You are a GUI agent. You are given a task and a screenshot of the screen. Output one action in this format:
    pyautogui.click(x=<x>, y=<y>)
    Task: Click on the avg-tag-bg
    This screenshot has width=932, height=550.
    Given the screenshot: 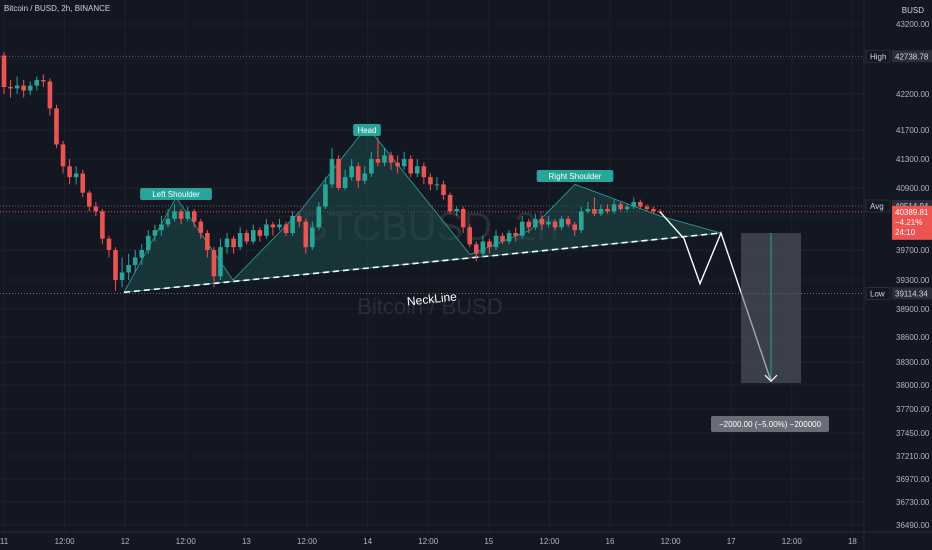 What is the action you would take?
    pyautogui.click(x=878, y=206)
    